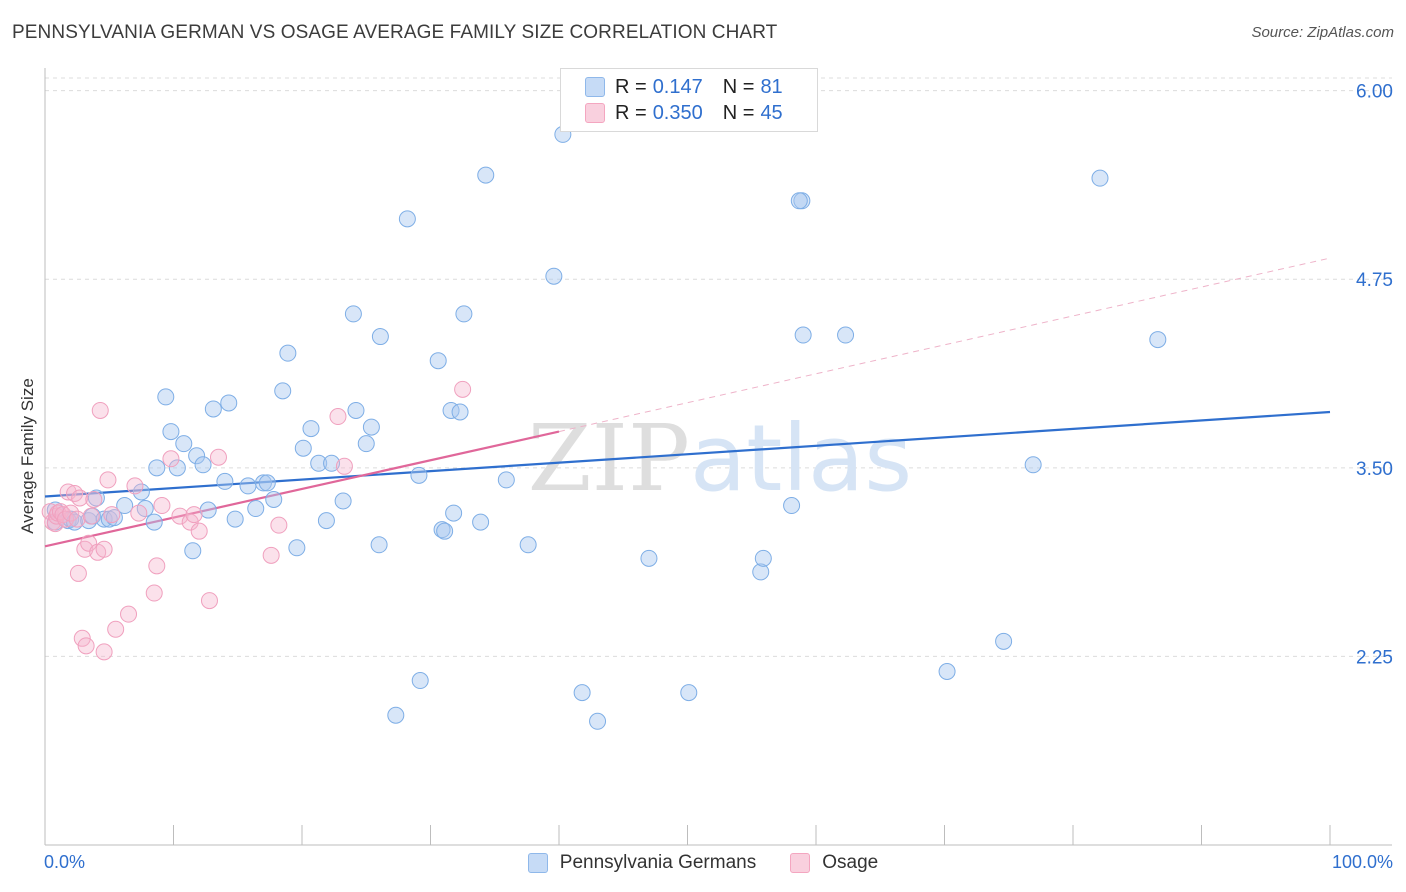 The width and height of the screenshot is (1406, 892). I want to click on n-value: 81, so click(771, 86).